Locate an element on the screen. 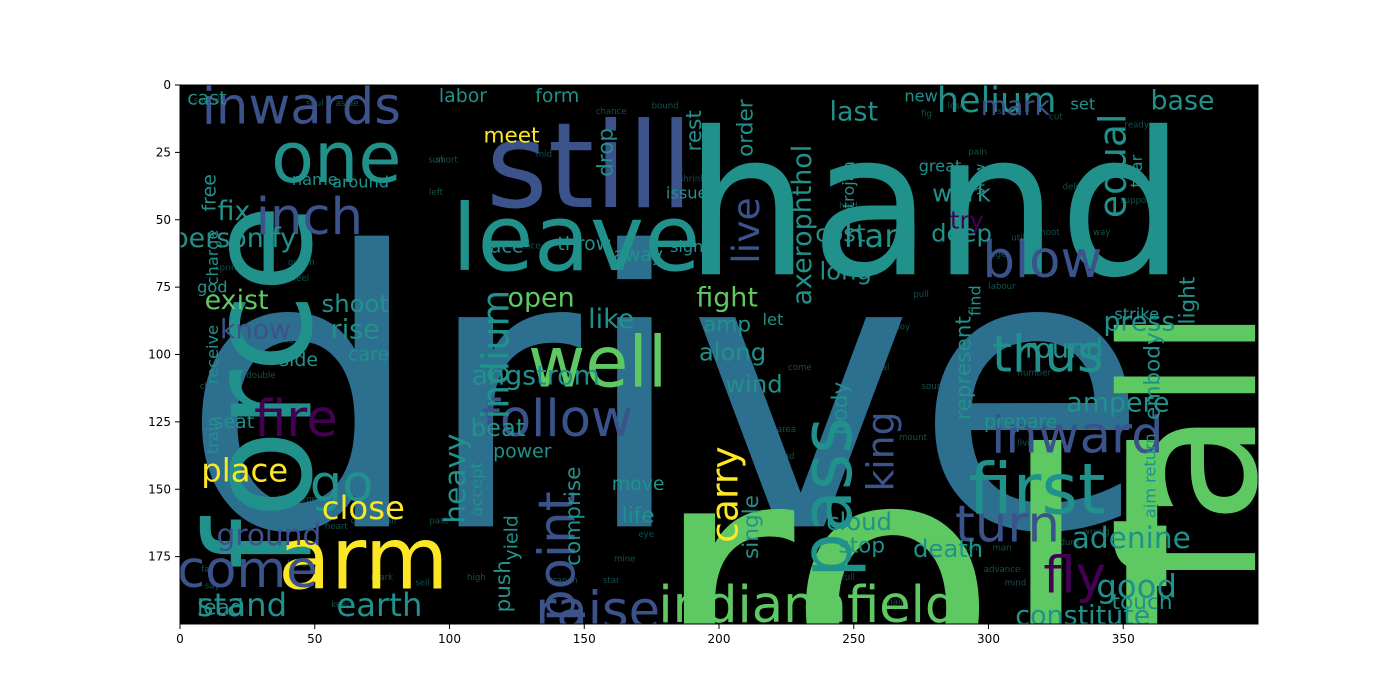 The image size is (1400, 700). word-last: last is located at coordinates (854, 112).